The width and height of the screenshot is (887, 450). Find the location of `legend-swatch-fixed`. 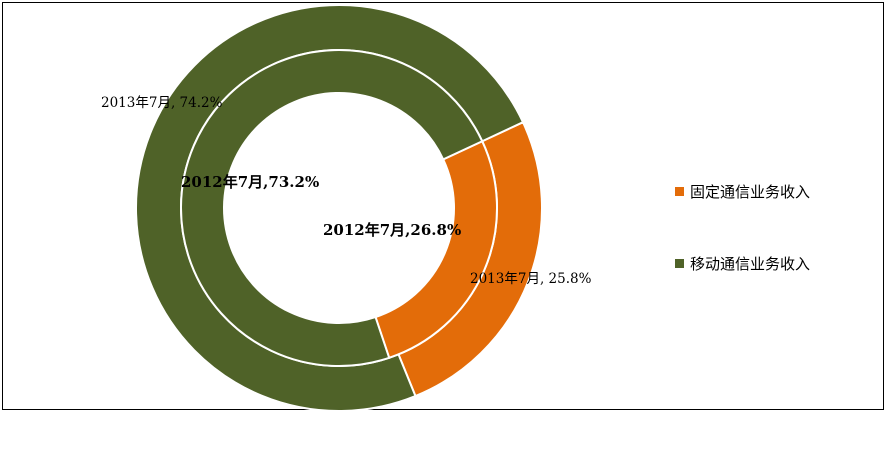

legend-swatch-fixed is located at coordinates (679, 191).